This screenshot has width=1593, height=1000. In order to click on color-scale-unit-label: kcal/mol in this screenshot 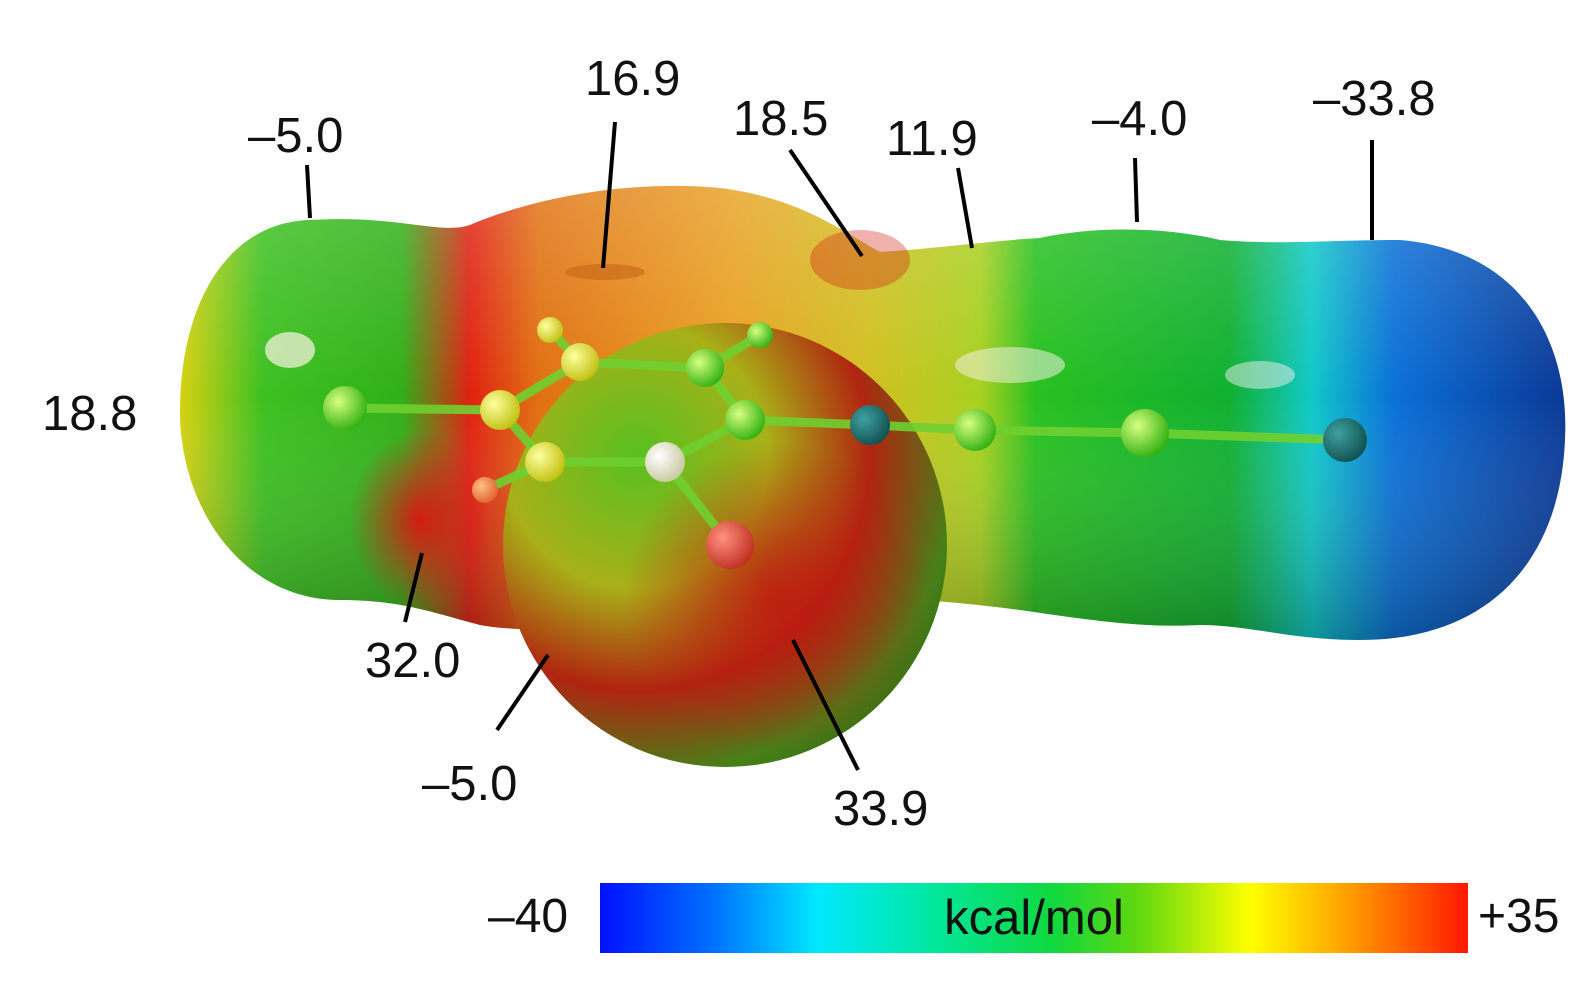, I will do `click(1034, 917)`.